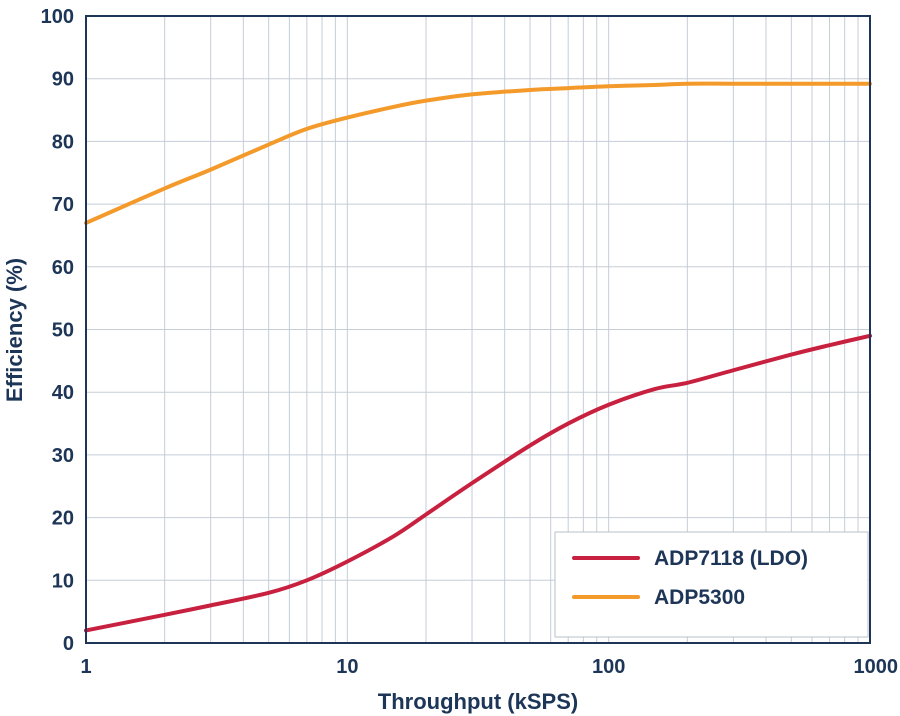 The image size is (900, 716). I want to click on x-axis-ticks: 1 10 100 1000, so click(489, 667).